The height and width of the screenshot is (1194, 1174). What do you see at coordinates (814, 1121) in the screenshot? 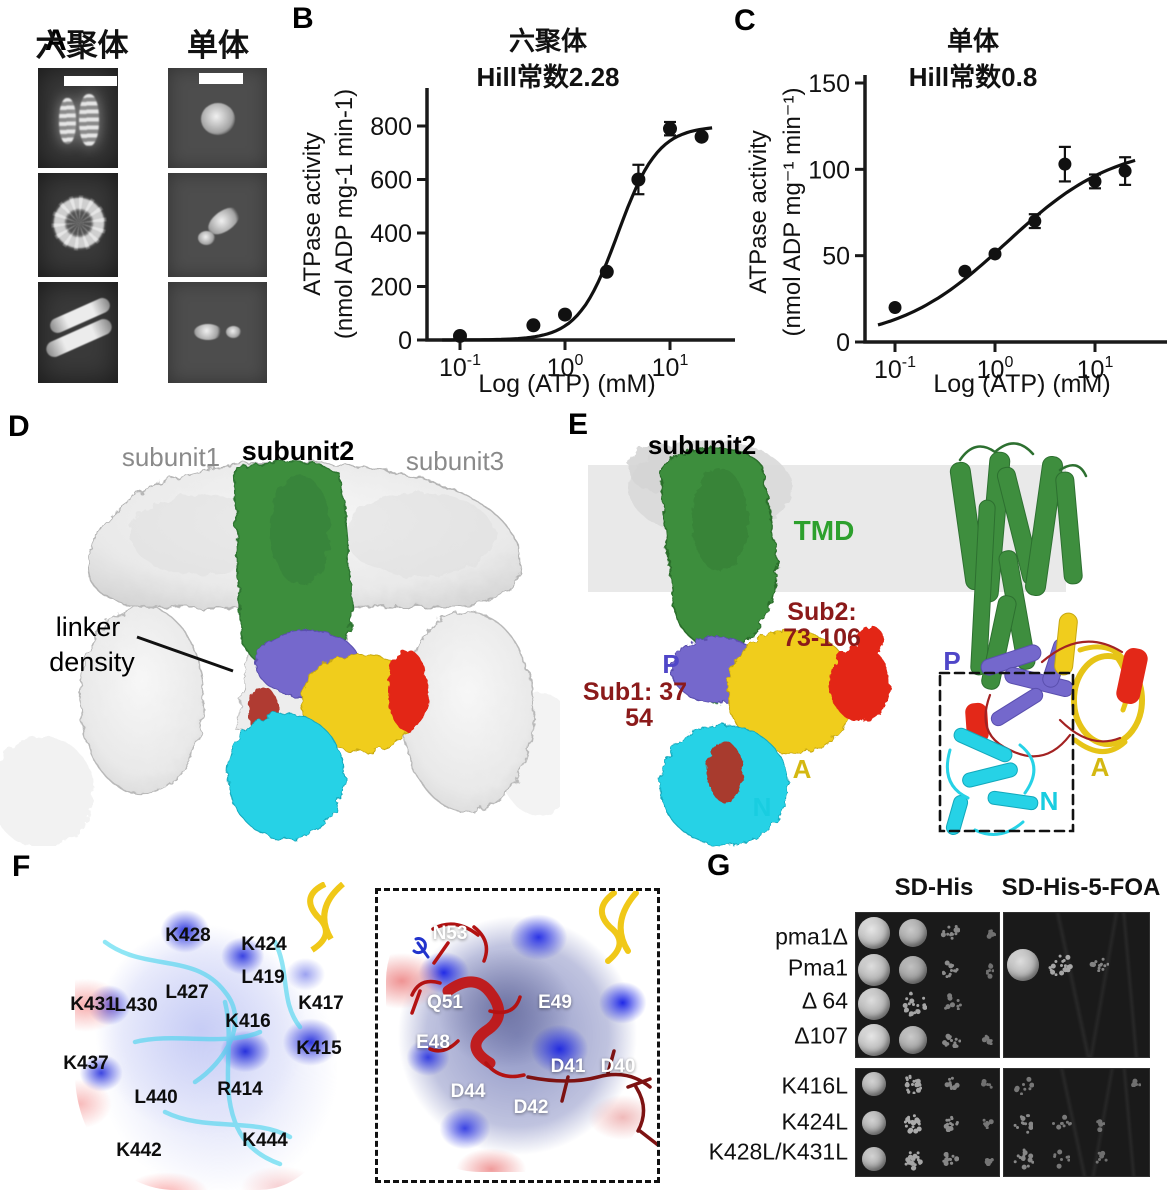
I see `strain-label-k424l: K424L` at bounding box center [814, 1121].